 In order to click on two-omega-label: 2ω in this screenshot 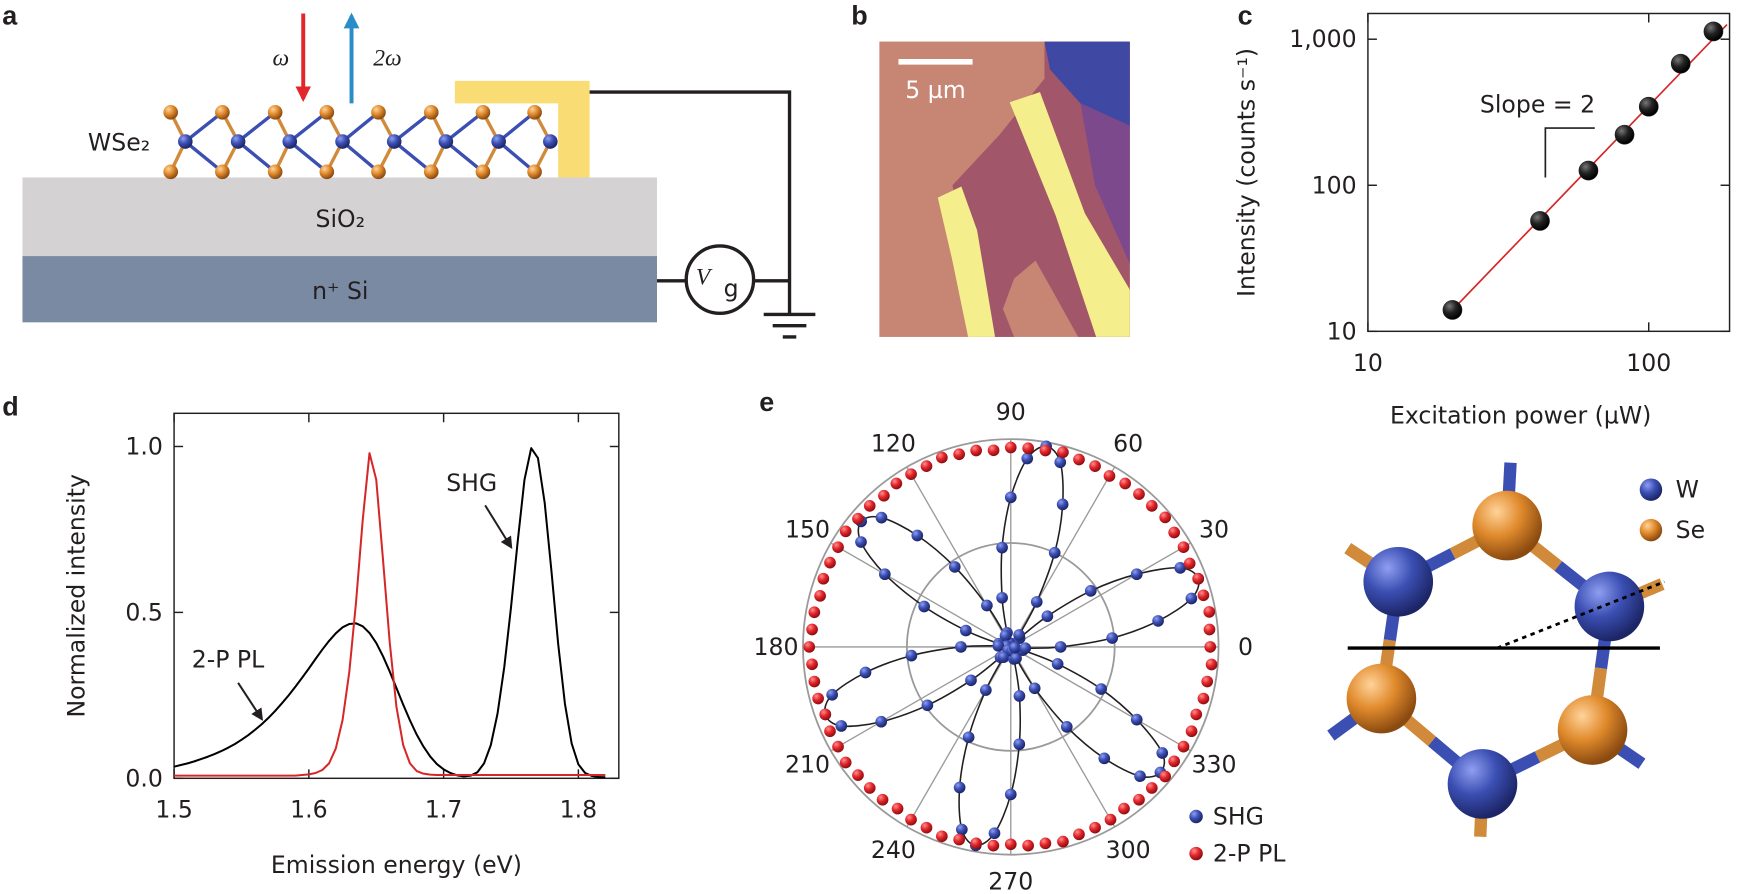, I will do `click(387, 58)`.